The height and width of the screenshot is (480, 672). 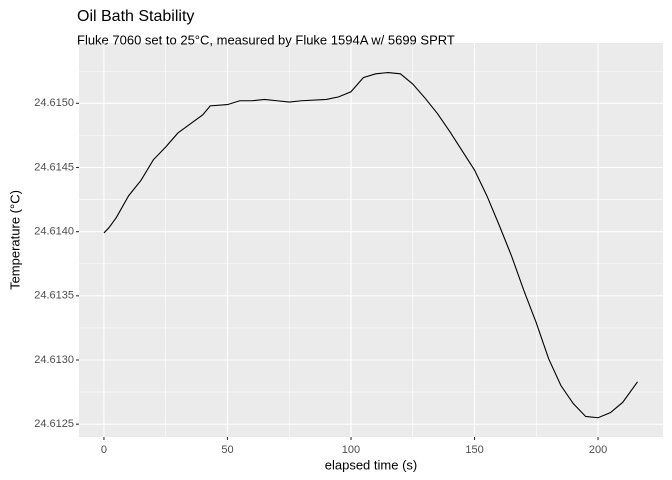 What do you see at coordinates (14, 240) in the screenshot?
I see `y-axis-title: Temperature (°C)` at bounding box center [14, 240].